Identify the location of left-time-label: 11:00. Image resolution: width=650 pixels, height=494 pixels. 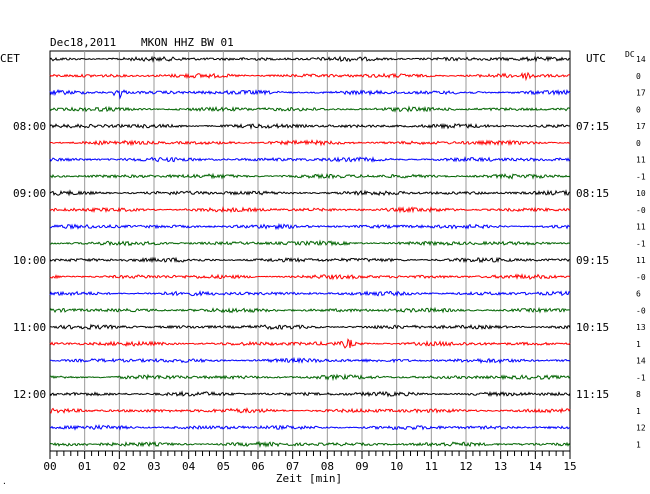
(29, 327).